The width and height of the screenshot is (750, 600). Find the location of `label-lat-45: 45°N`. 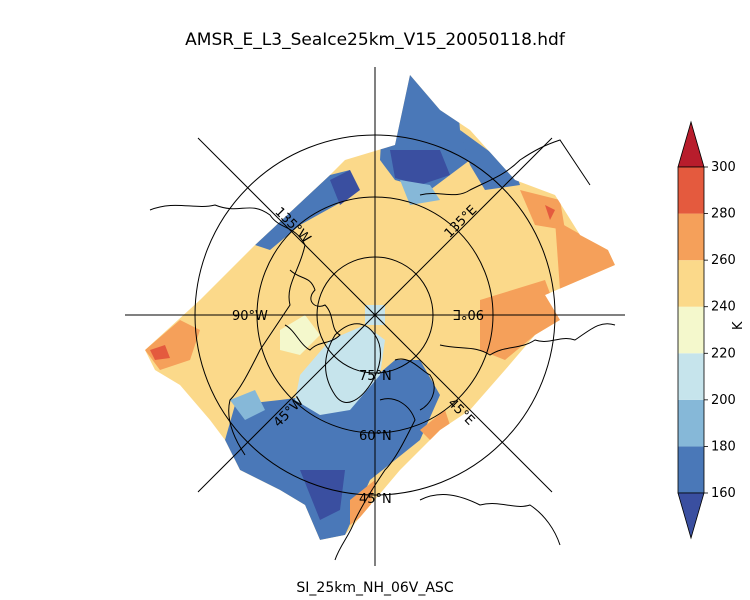

label-lat-45: 45°N is located at coordinates (375, 499).